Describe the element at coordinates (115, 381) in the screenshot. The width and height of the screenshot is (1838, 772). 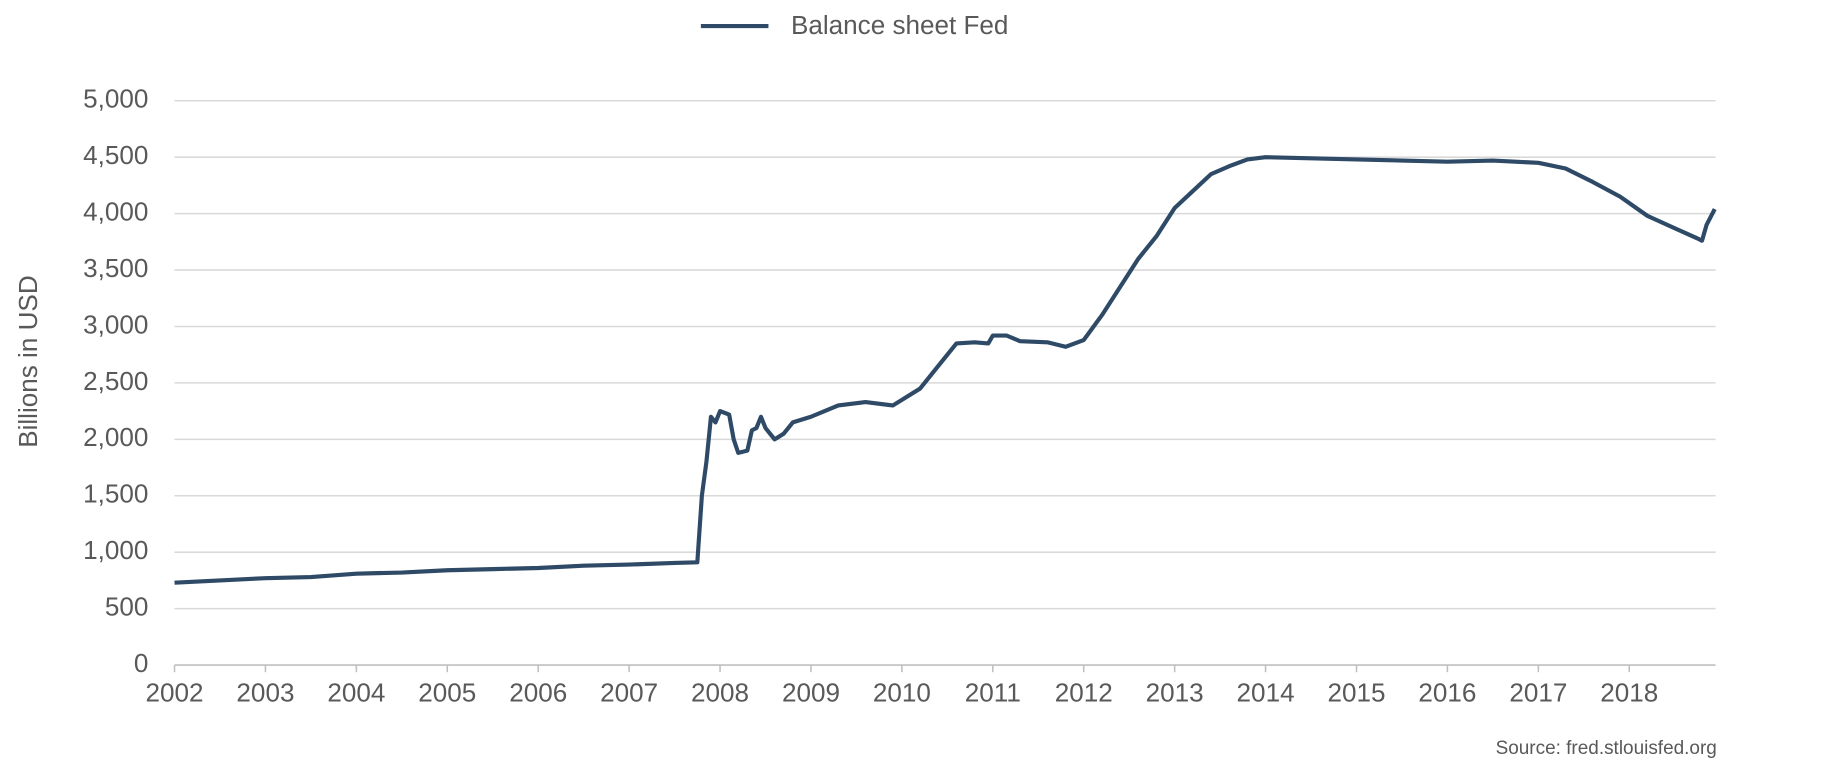
I see `y-tick-label: 2,500` at that location.